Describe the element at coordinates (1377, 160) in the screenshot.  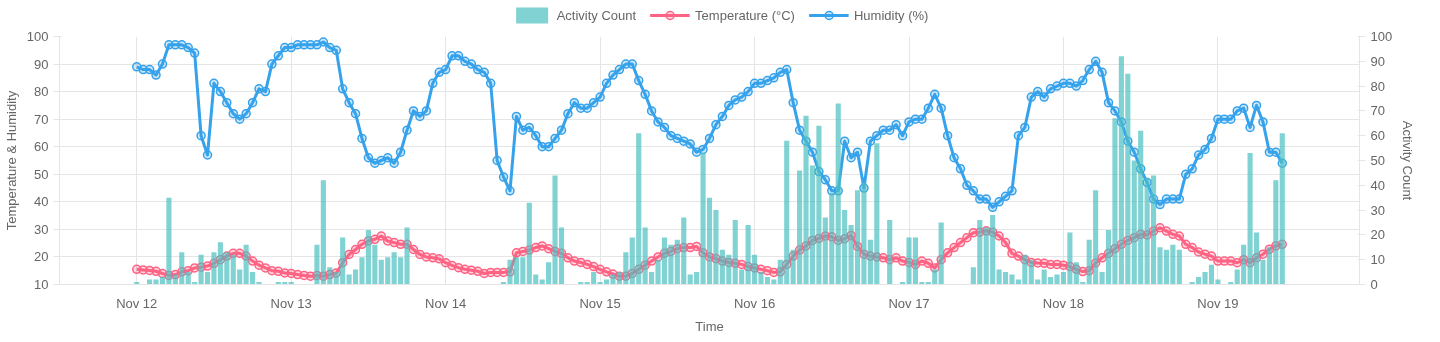
I see `y2-tick-label: 50` at that location.